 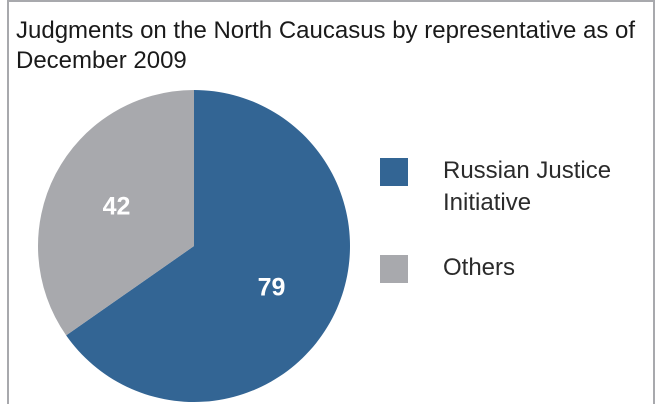 What do you see at coordinates (394, 172) in the screenshot?
I see `legend-swatch-russian-justice-initiative` at bounding box center [394, 172].